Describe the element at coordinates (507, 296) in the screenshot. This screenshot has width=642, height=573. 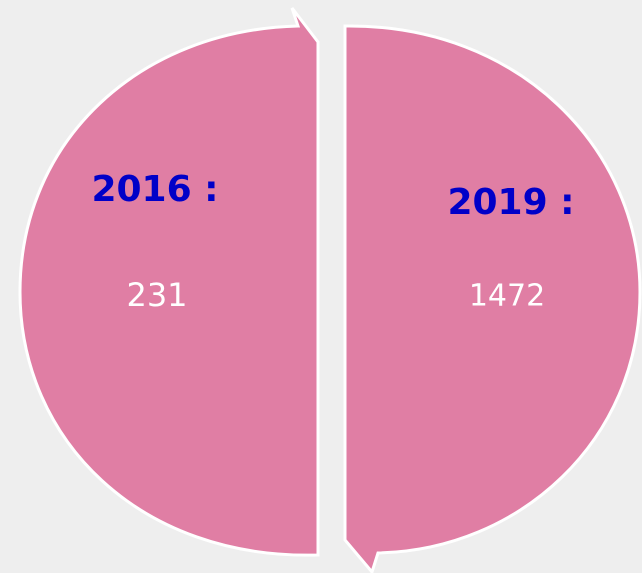
I see `count-value: 1472` at that location.